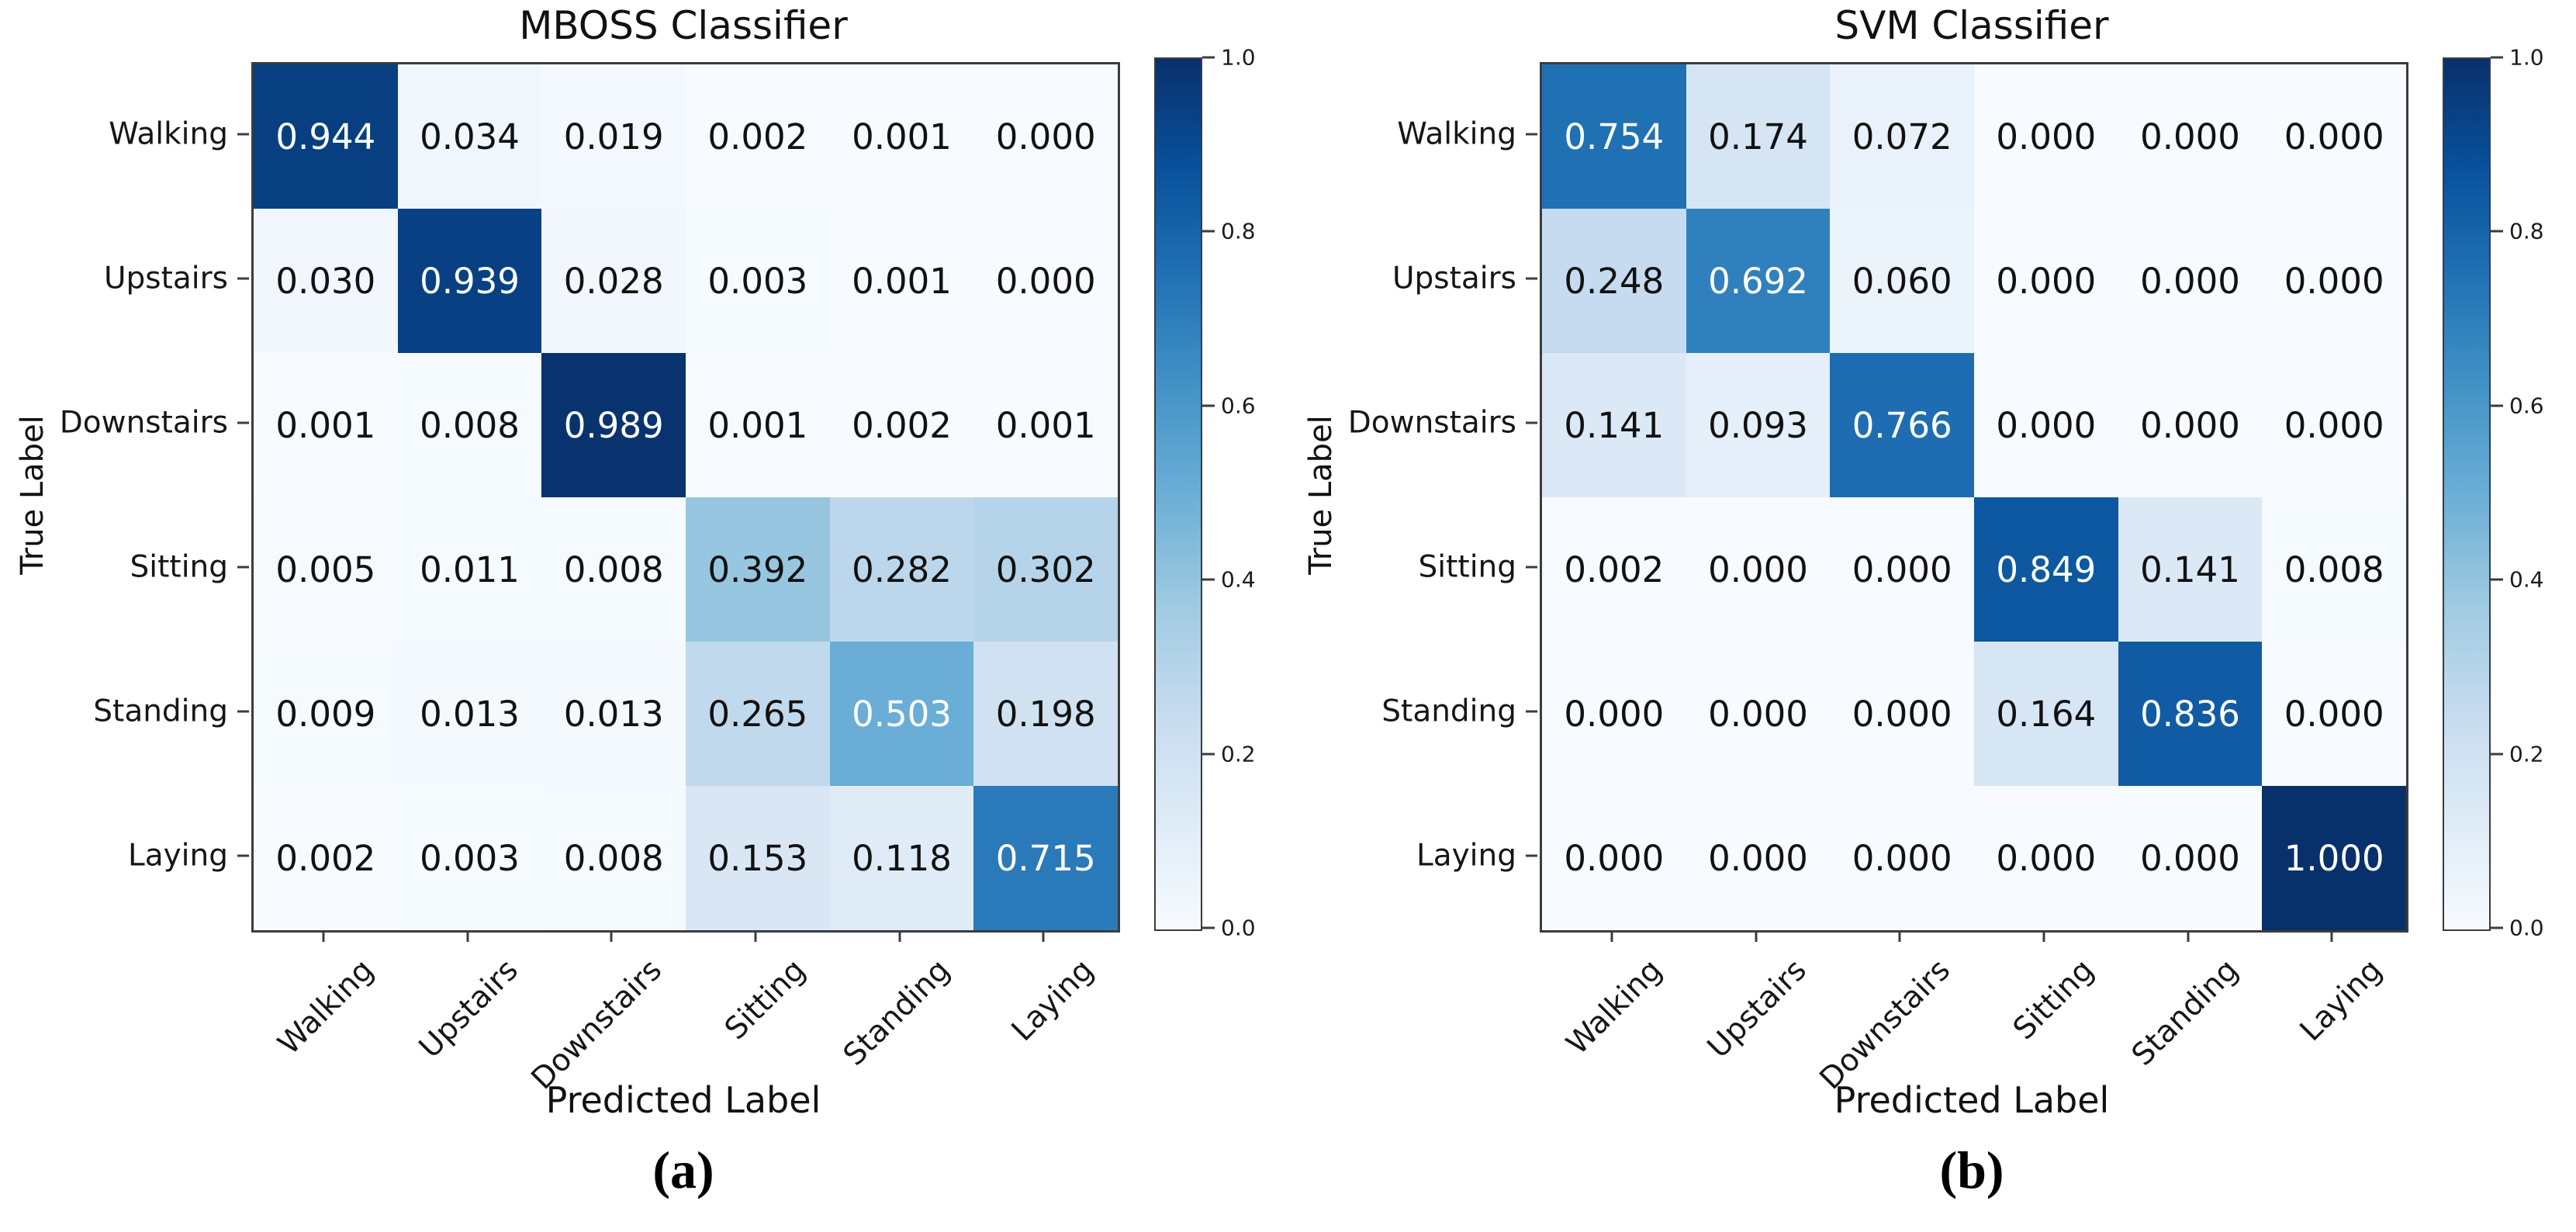  I want to click on matrix-cell: 0.011, so click(469, 569).